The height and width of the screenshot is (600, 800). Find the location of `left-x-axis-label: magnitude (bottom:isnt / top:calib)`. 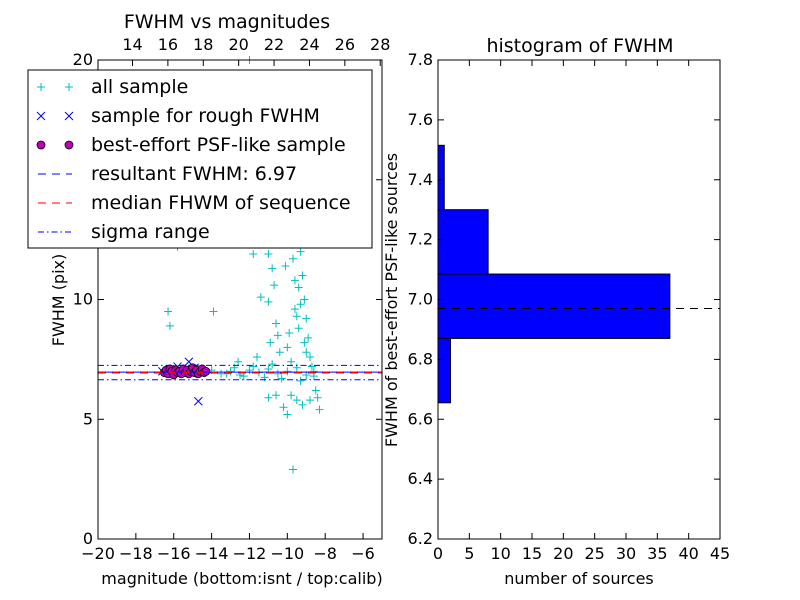

left-x-axis-label: magnitude (bottom:isnt / top:calib) is located at coordinates (241, 578).